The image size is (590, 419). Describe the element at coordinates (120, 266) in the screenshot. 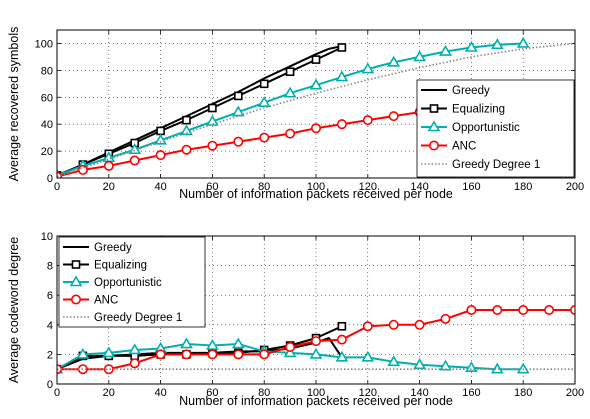

I see `legend-label-equalizing: Equalizing` at that location.